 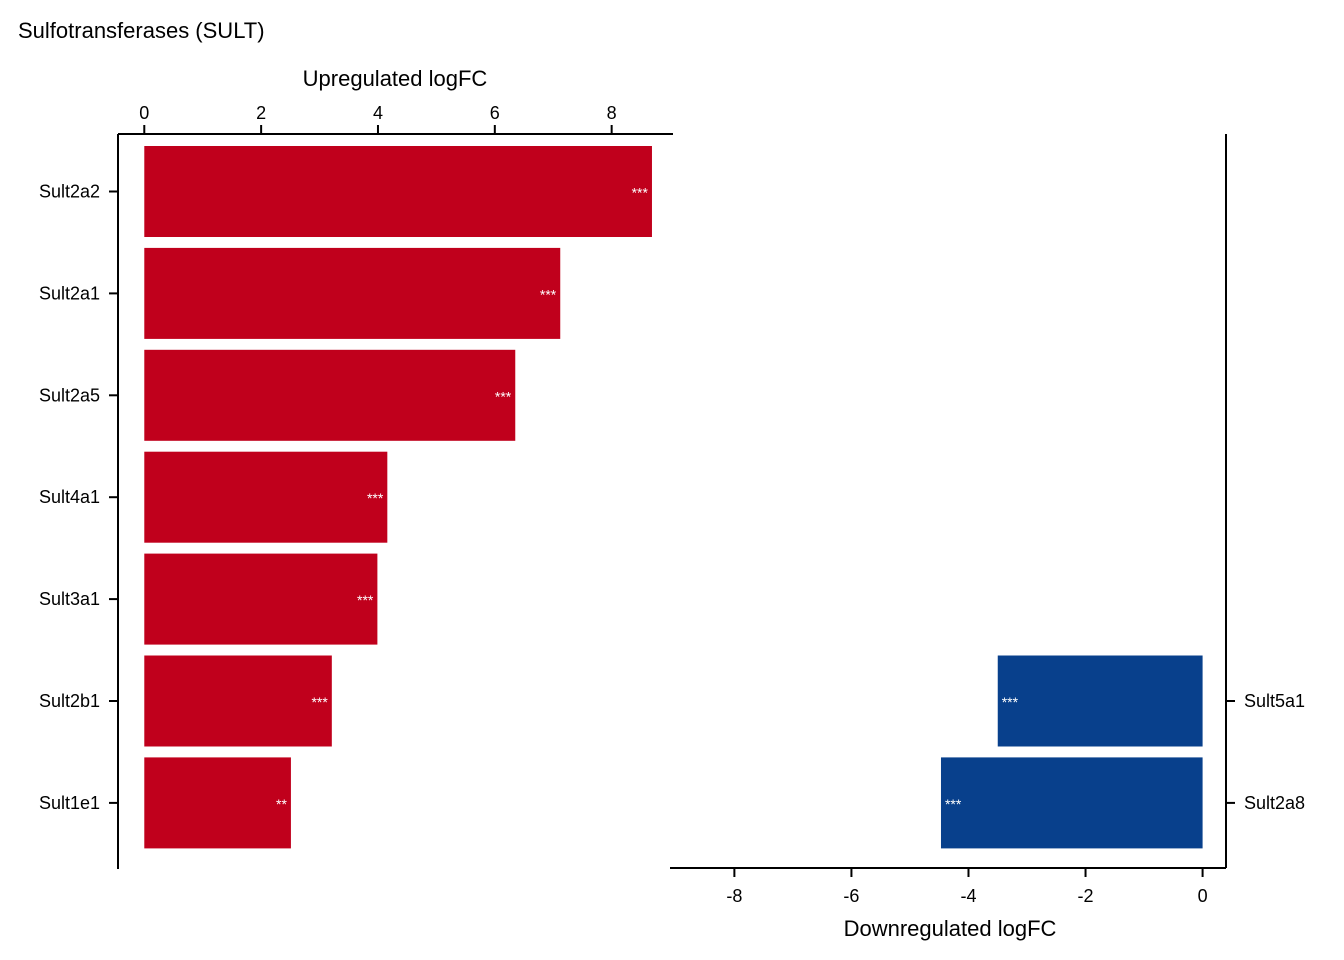 I want to click on upregulated-axis-title: Upregulated logFC, so click(x=395, y=78).